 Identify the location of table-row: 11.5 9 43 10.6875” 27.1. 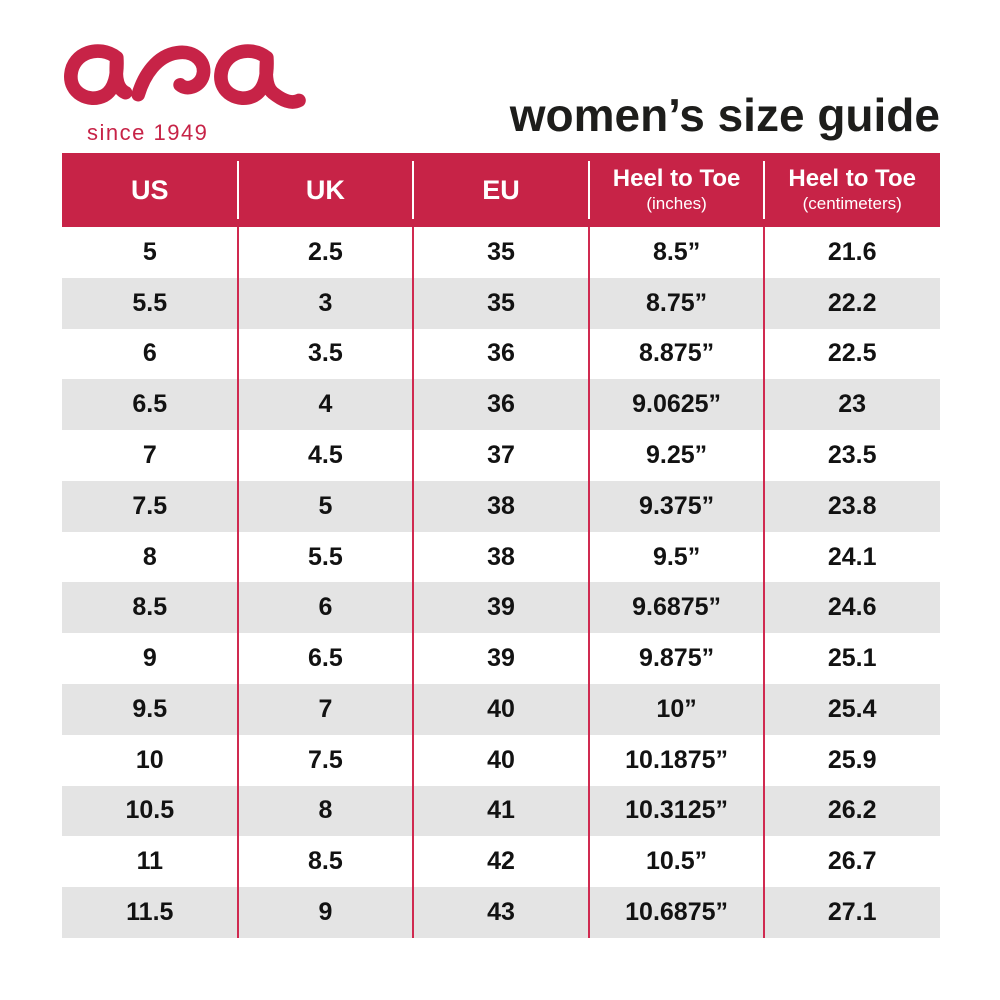
(501, 912).